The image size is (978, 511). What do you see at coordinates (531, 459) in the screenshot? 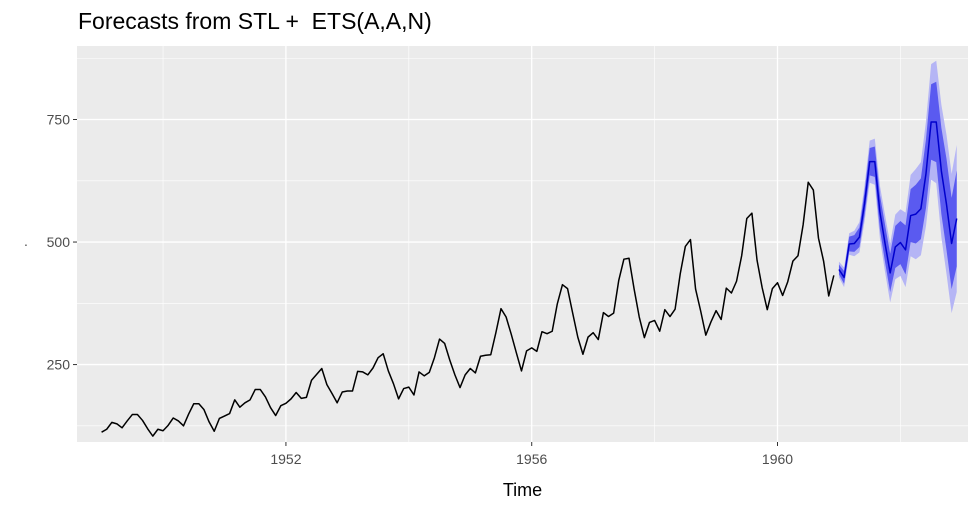
I see `x-tick-label: 1956` at bounding box center [531, 459].